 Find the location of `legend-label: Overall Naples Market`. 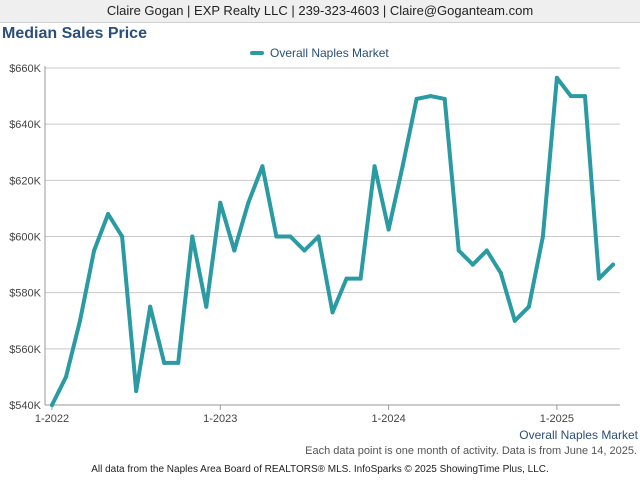

legend-label: Overall Naples Market is located at coordinates (329, 53).